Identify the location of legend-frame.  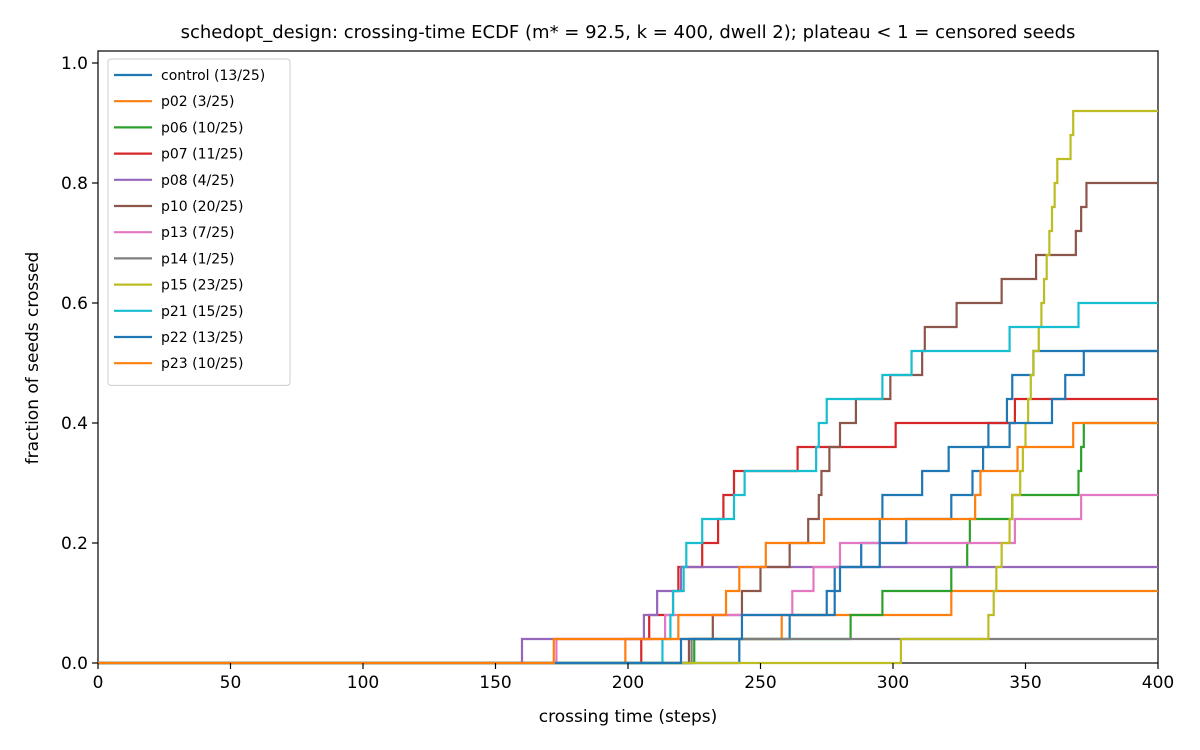
(199, 222).